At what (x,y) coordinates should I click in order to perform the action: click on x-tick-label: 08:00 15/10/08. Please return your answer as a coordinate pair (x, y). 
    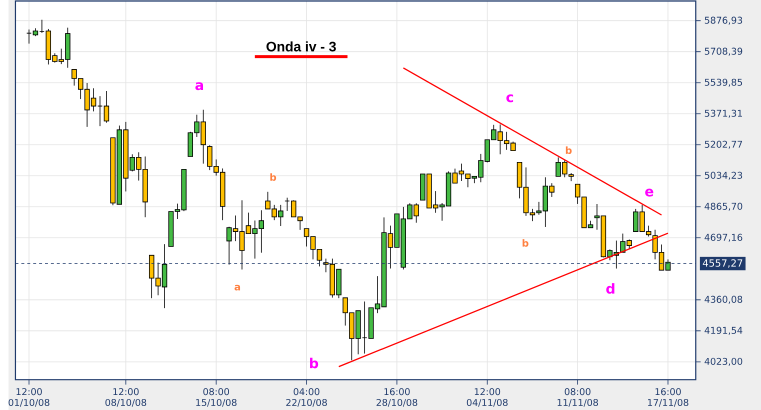
    Looking at the image, I should click on (216, 397).